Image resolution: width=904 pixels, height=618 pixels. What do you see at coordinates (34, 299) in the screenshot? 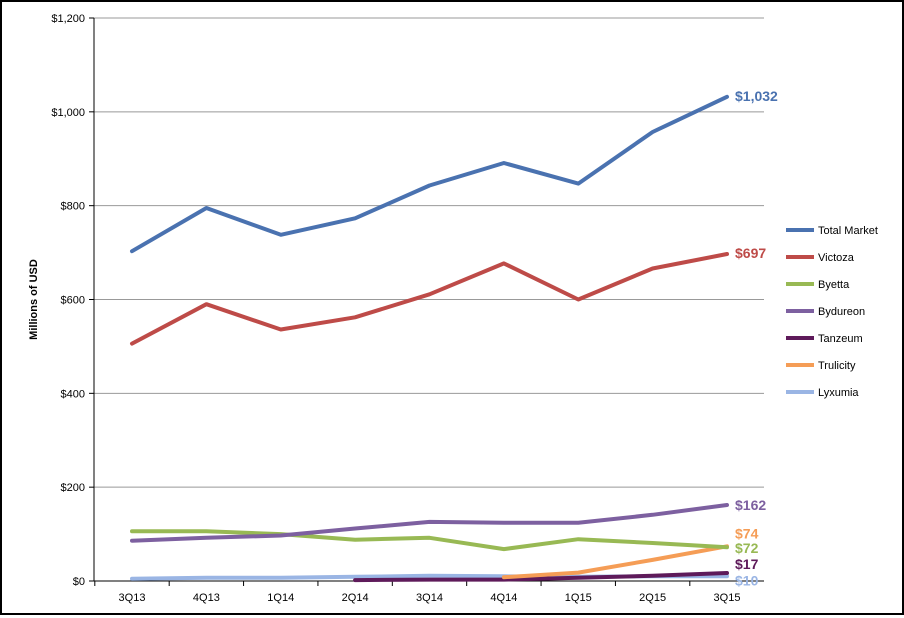
I see `y-axis-label: Millions of USD` at bounding box center [34, 299].